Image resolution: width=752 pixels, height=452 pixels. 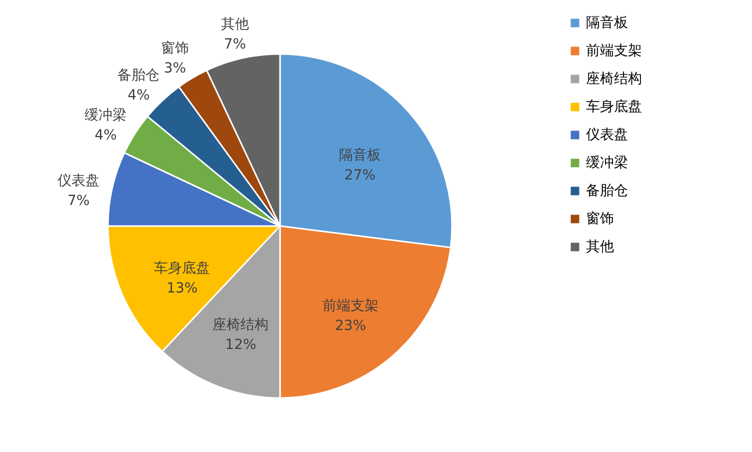 I want to click on legend-label: 窗饰, so click(x=600, y=219).